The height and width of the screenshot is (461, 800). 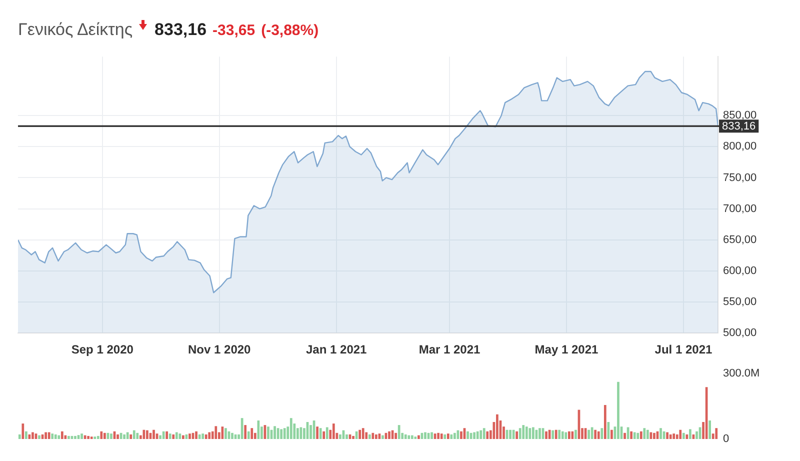 I want to click on y-tick-label: 300.0M, so click(x=741, y=374).